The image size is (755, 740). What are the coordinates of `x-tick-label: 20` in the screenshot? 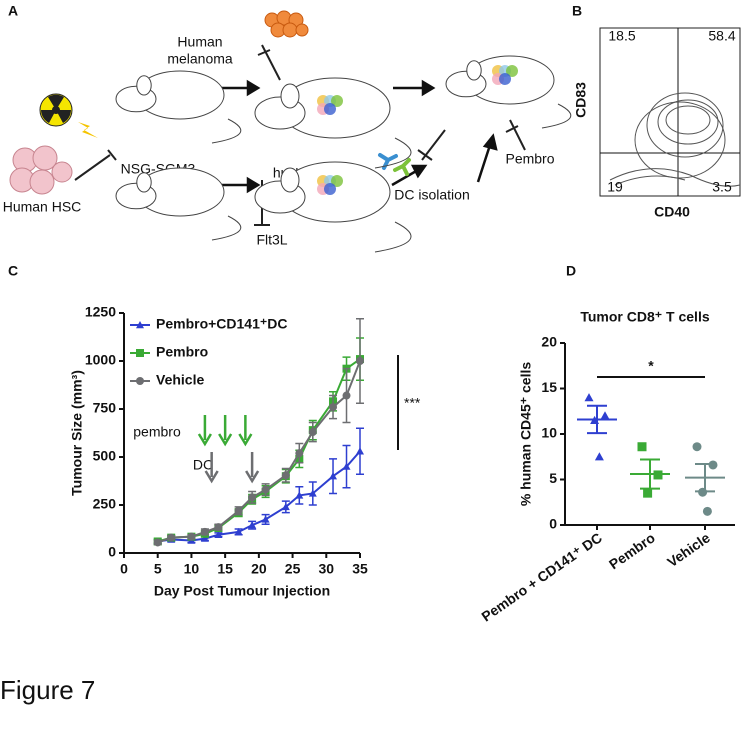 It's located at (259, 569).